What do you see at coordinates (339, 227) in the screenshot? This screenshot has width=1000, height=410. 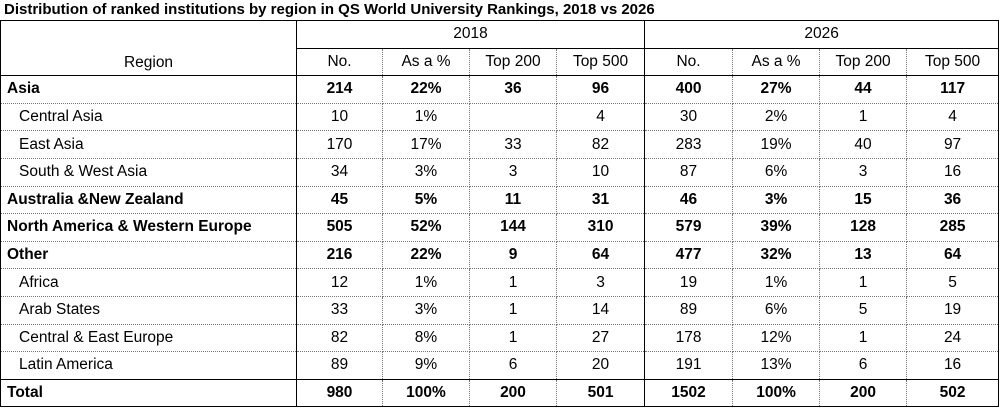 I see `no-2018-cell: 505` at bounding box center [339, 227].